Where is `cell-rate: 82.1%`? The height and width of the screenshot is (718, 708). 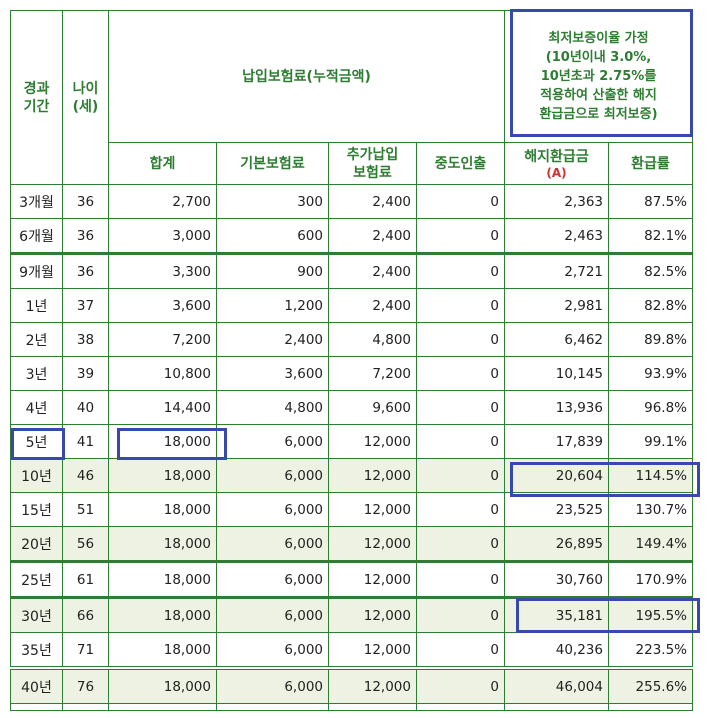
cell-rate: 82.1% is located at coordinates (650, 236).